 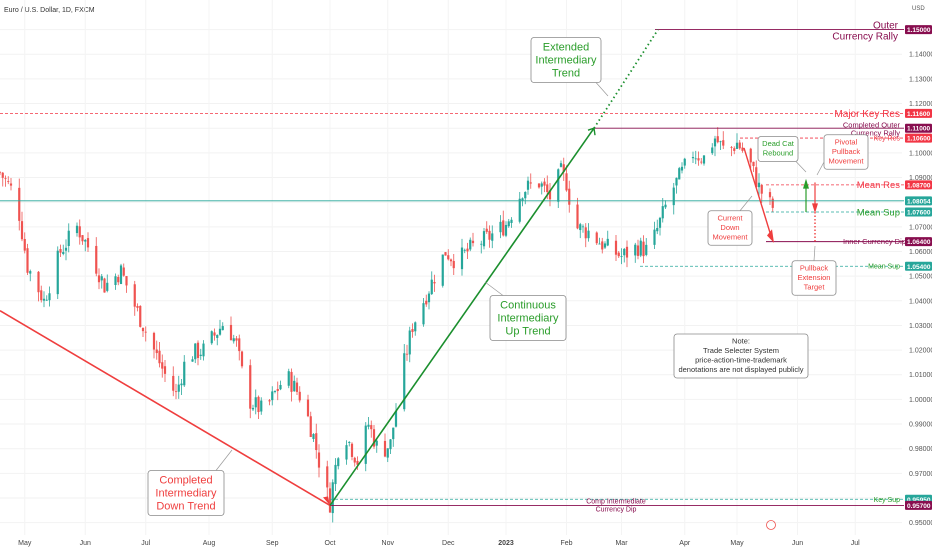 What do you see at coordinates (527, 332) in the screenshot?
I see `continuous-trend-text: Up Trend` at bounding box center [527, 332].